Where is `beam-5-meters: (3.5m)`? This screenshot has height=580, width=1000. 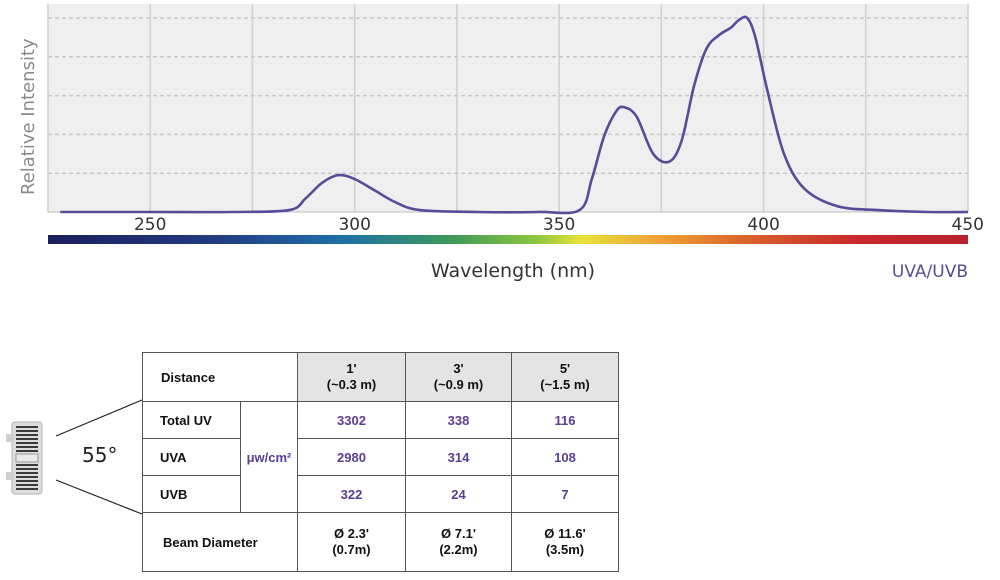
beam-5-meters: (3.5m) is located at coordinates (565, 549).